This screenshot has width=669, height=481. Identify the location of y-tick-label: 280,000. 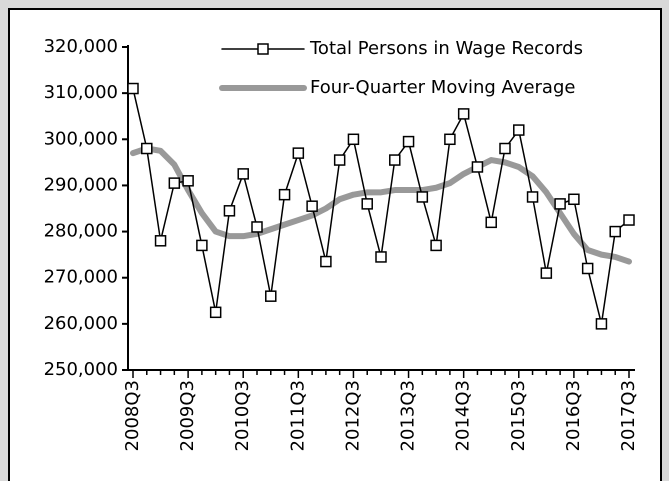
(81, 231).